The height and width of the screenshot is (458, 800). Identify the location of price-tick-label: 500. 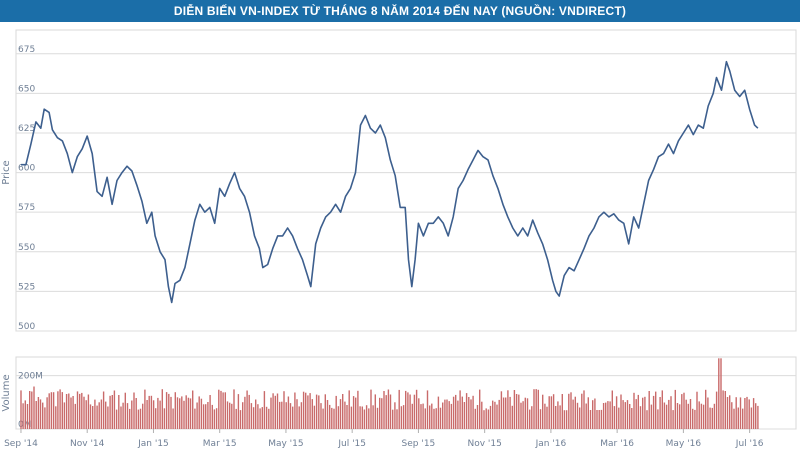
(26, 327).